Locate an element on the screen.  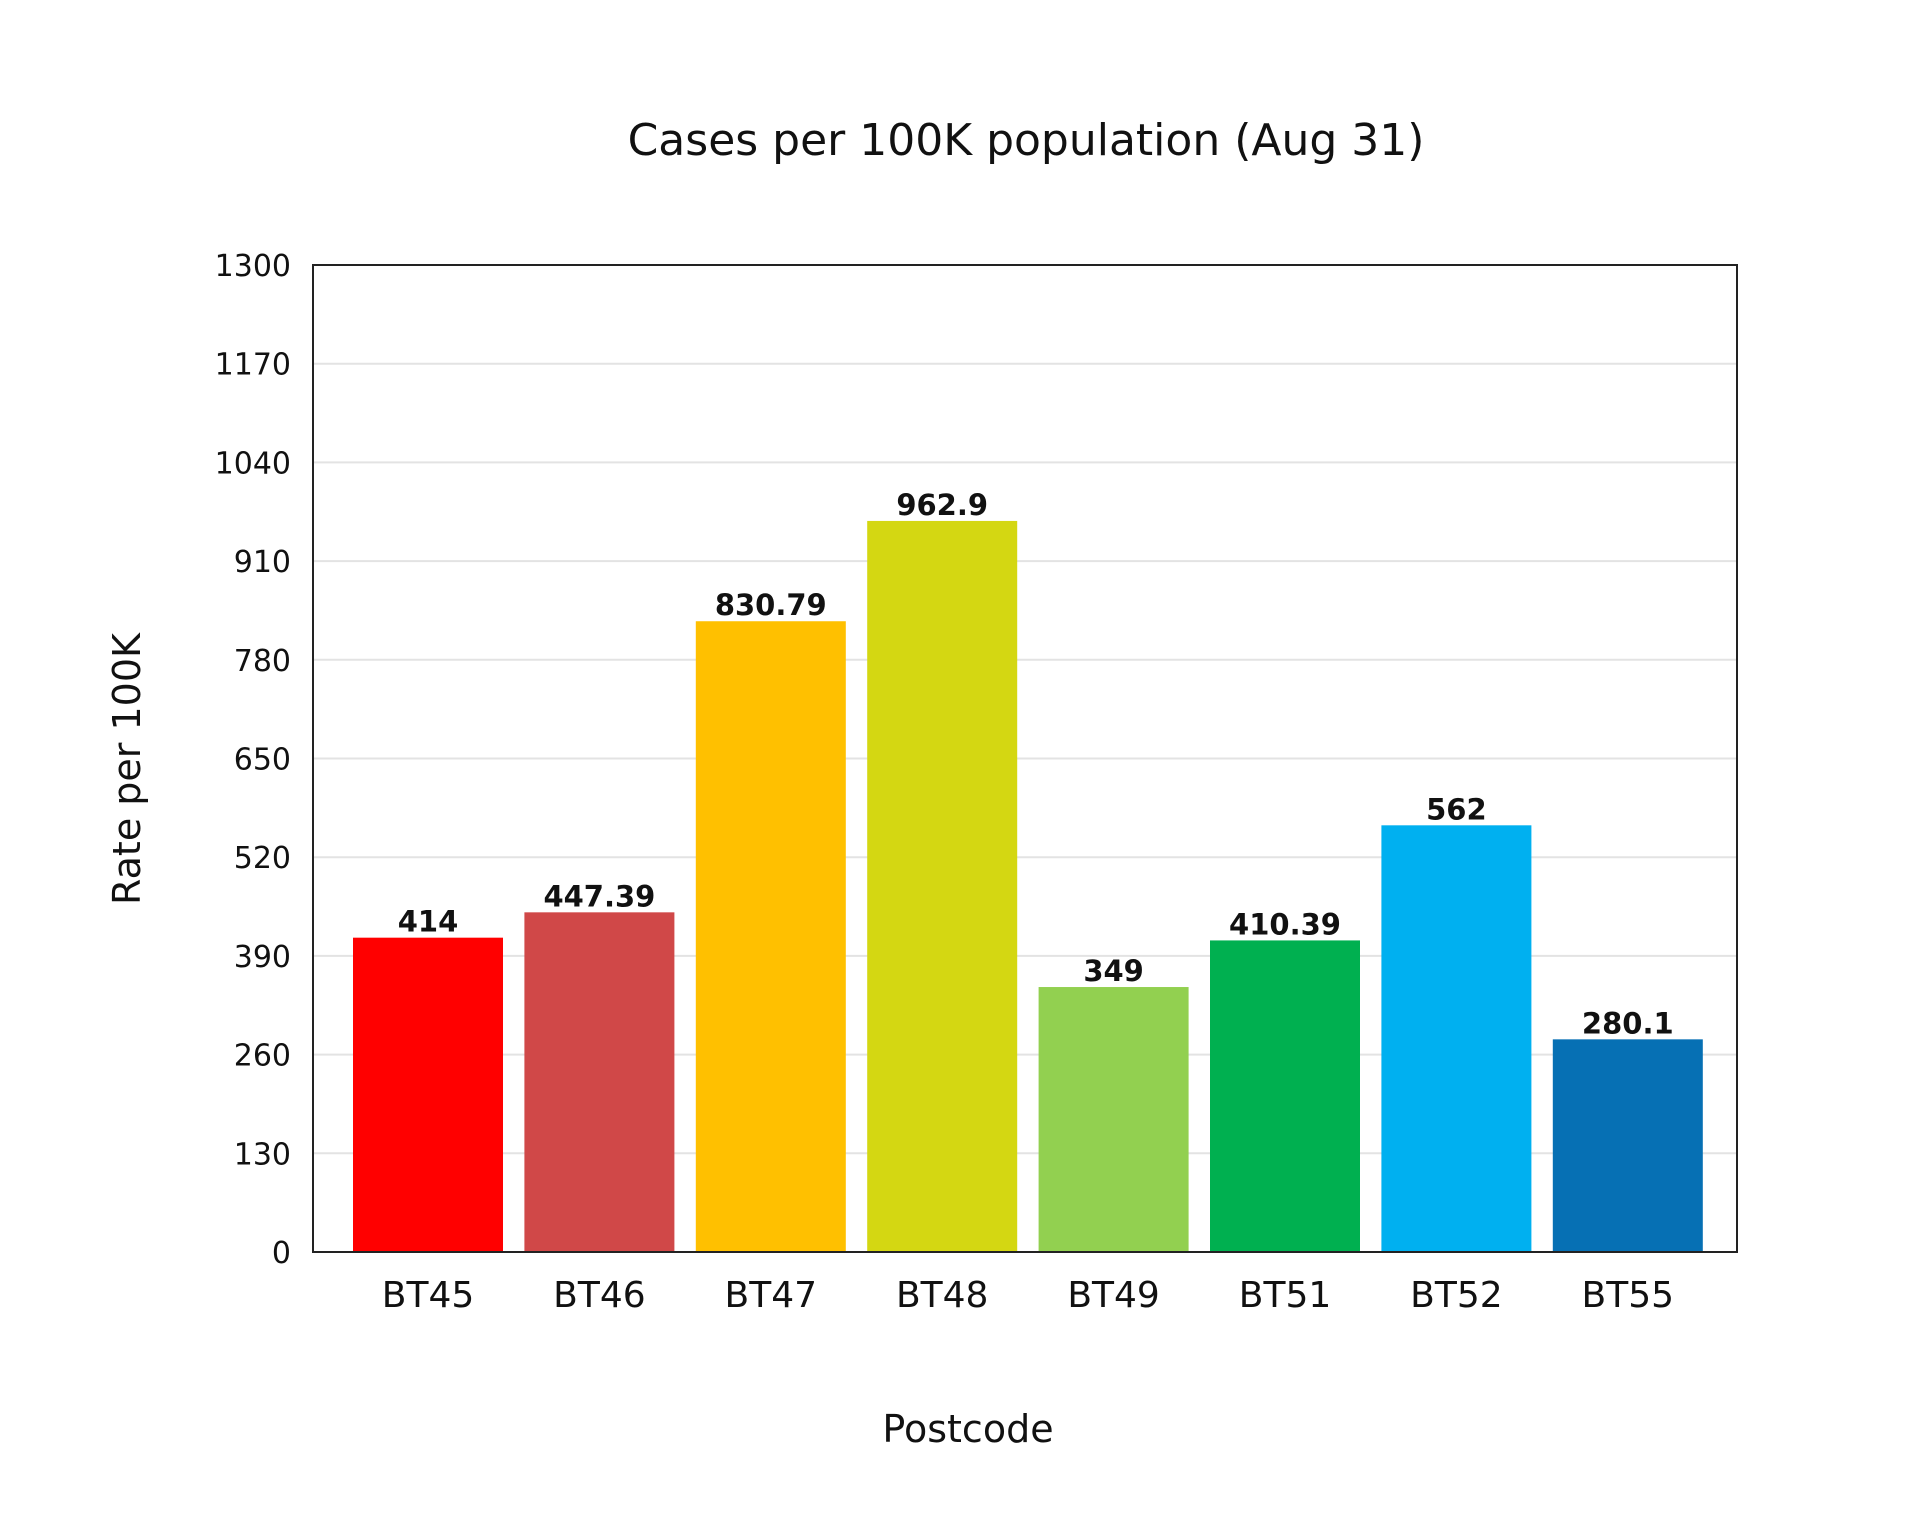
x-tick-label: BT55 is located at coordinates (1628, 1295).